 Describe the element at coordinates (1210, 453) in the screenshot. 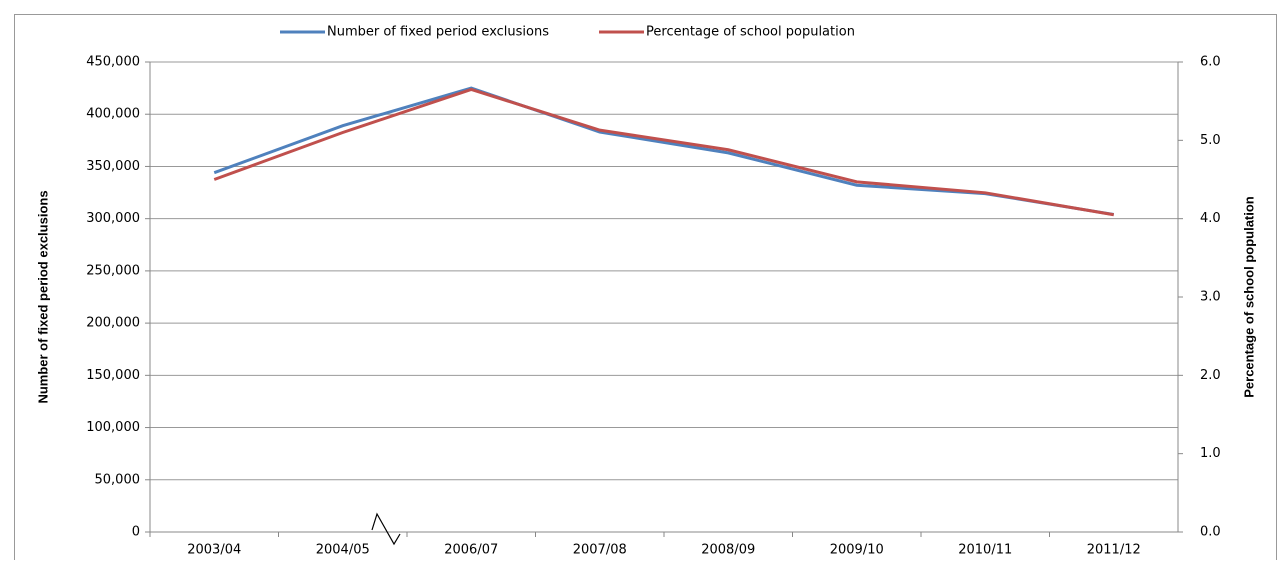

I see `y2-tick-label: 1.0` at that location.